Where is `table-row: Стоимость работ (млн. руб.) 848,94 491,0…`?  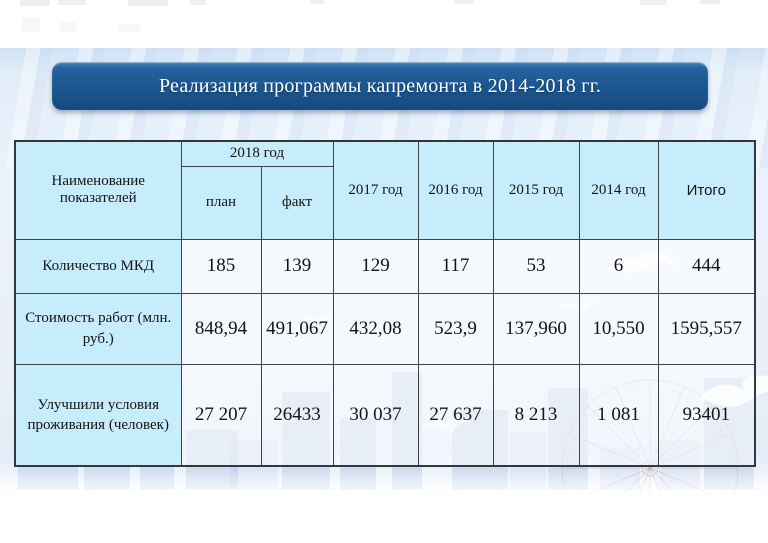
table-row: Стоимость работ (млн. руб.) 848,94 491,0… is located at coordinates (385, 328).